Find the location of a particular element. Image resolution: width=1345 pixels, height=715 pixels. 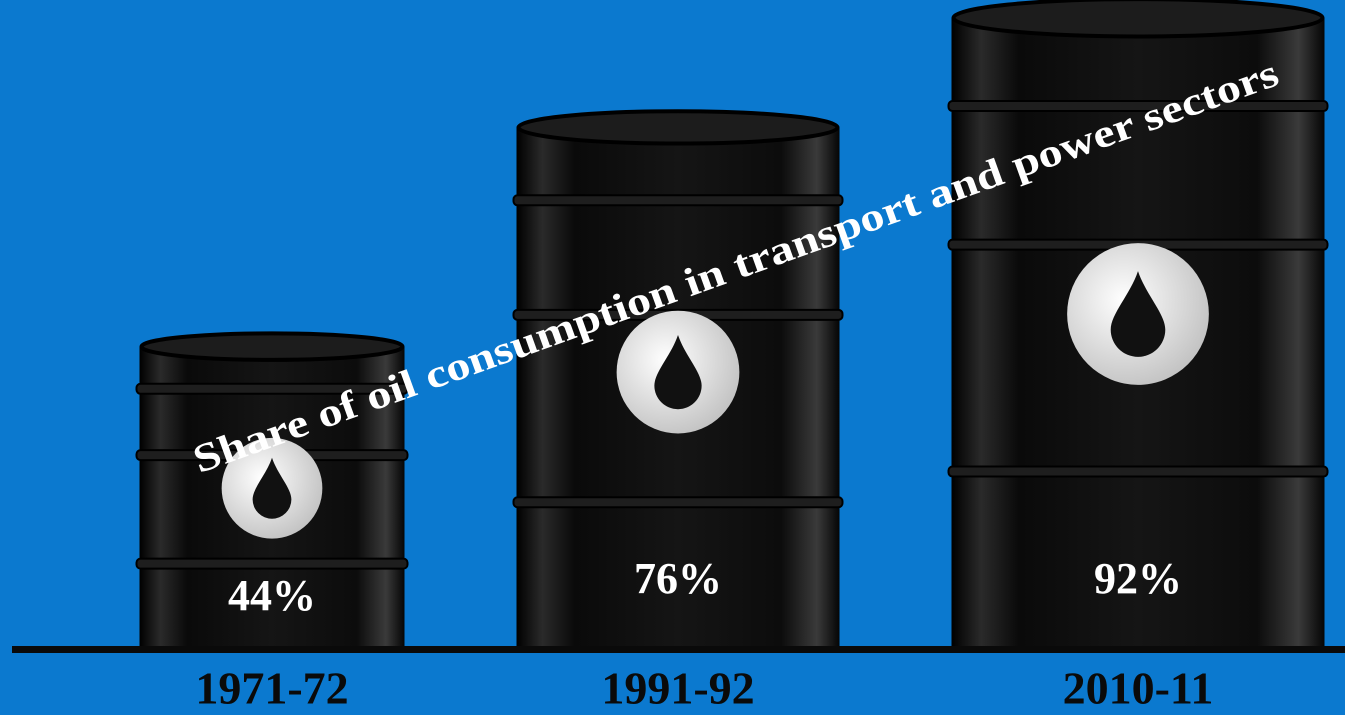

value-label: 92% is located at coordinates (1138, 578).